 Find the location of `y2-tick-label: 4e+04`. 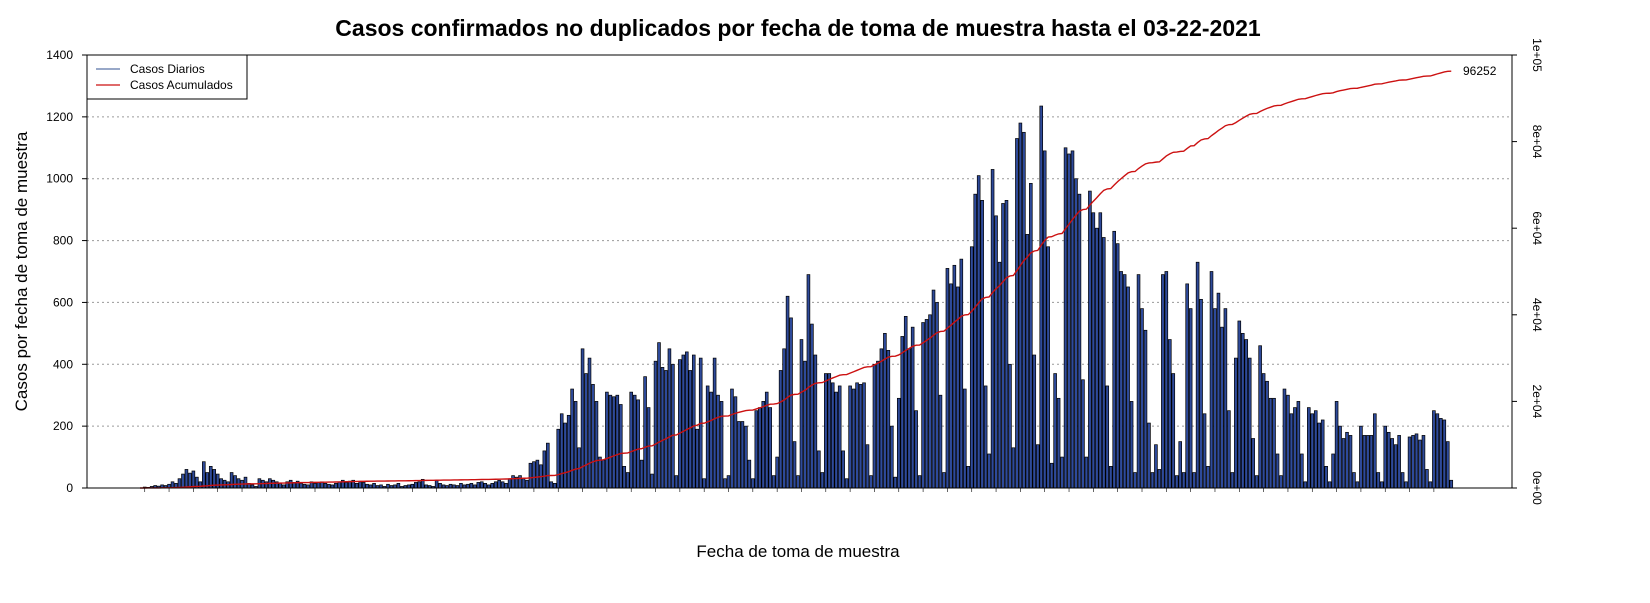

y2-tick-label: 4e+04 is located at coordinates (1537, 315).